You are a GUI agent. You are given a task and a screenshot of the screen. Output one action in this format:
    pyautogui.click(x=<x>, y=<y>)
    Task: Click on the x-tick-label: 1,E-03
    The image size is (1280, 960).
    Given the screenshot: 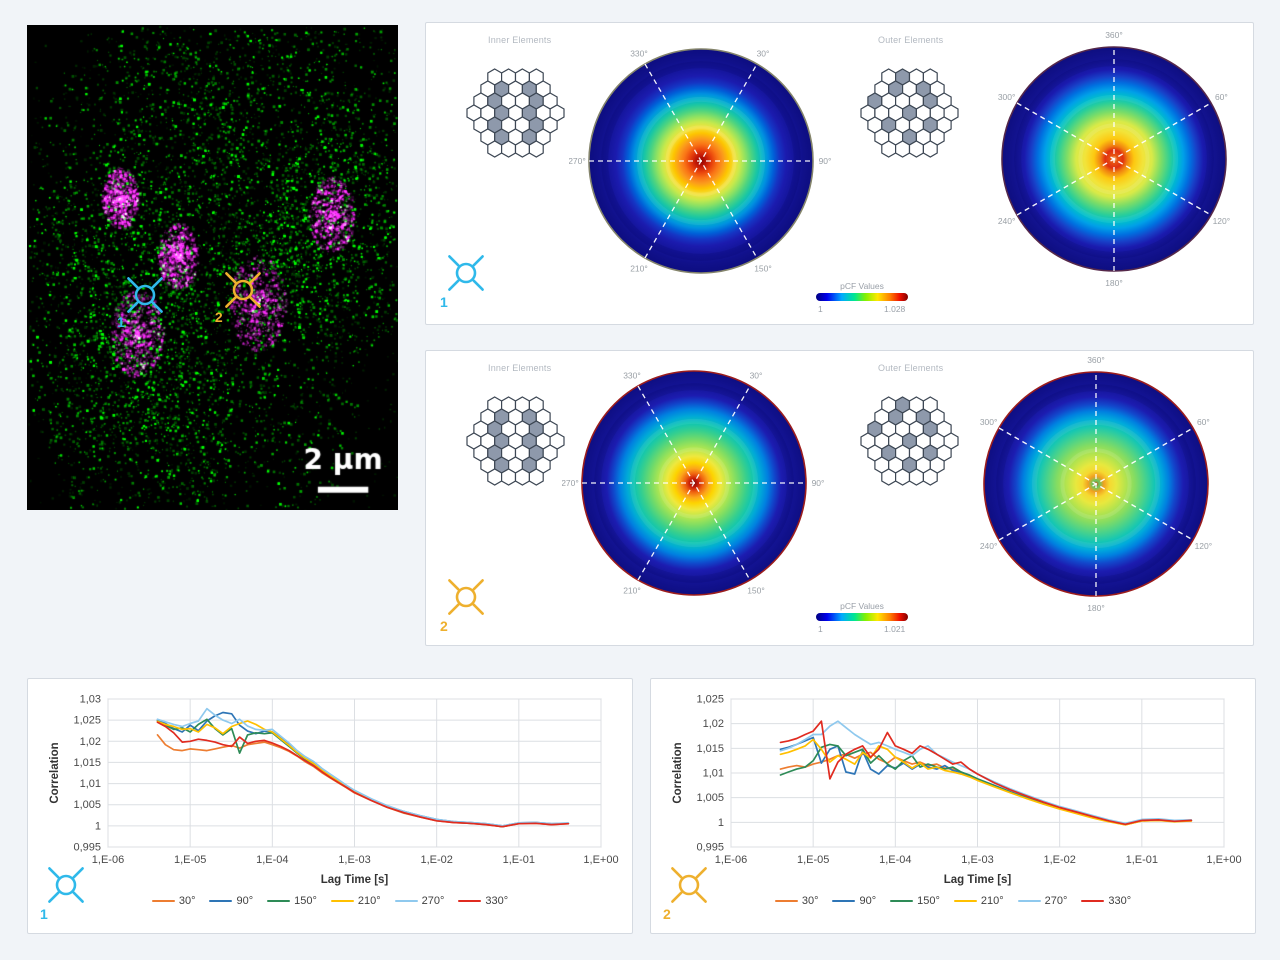 What is the action you would take?
    pyautogui.click(x=354, y=860)
    